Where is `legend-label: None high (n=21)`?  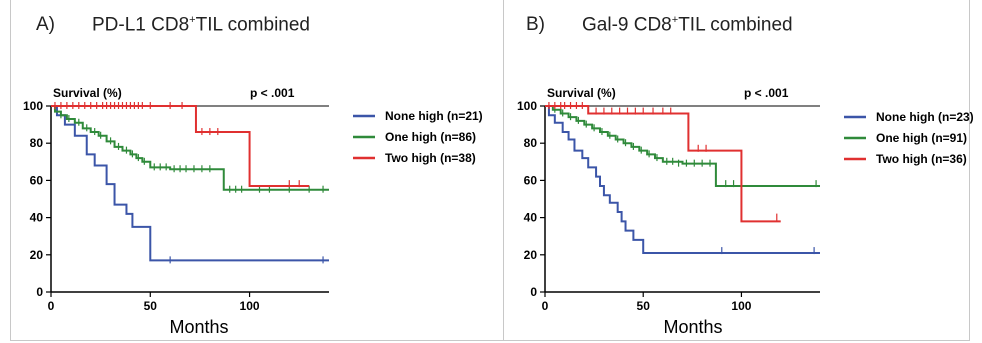
legend-label: None high (n=21) is located at coordinates (434, 116).